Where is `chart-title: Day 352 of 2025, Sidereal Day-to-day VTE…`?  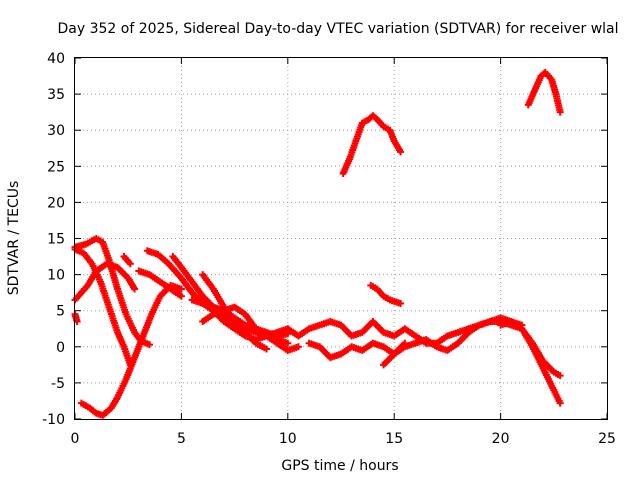 chart-title: Day 352 of 2025, Sidereal Day-to-day VTE… is located at coordinates (337, 29).